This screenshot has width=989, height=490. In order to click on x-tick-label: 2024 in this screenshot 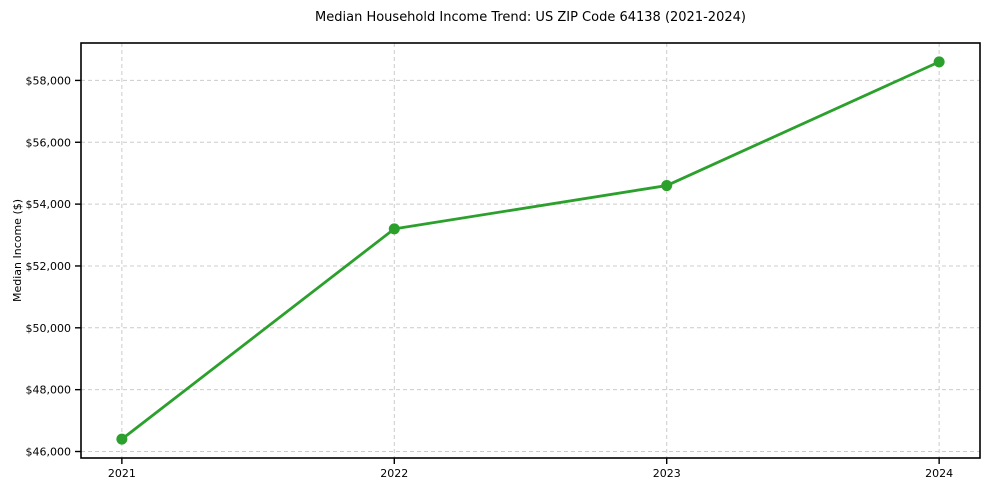, I will do `click(939, 473)`.